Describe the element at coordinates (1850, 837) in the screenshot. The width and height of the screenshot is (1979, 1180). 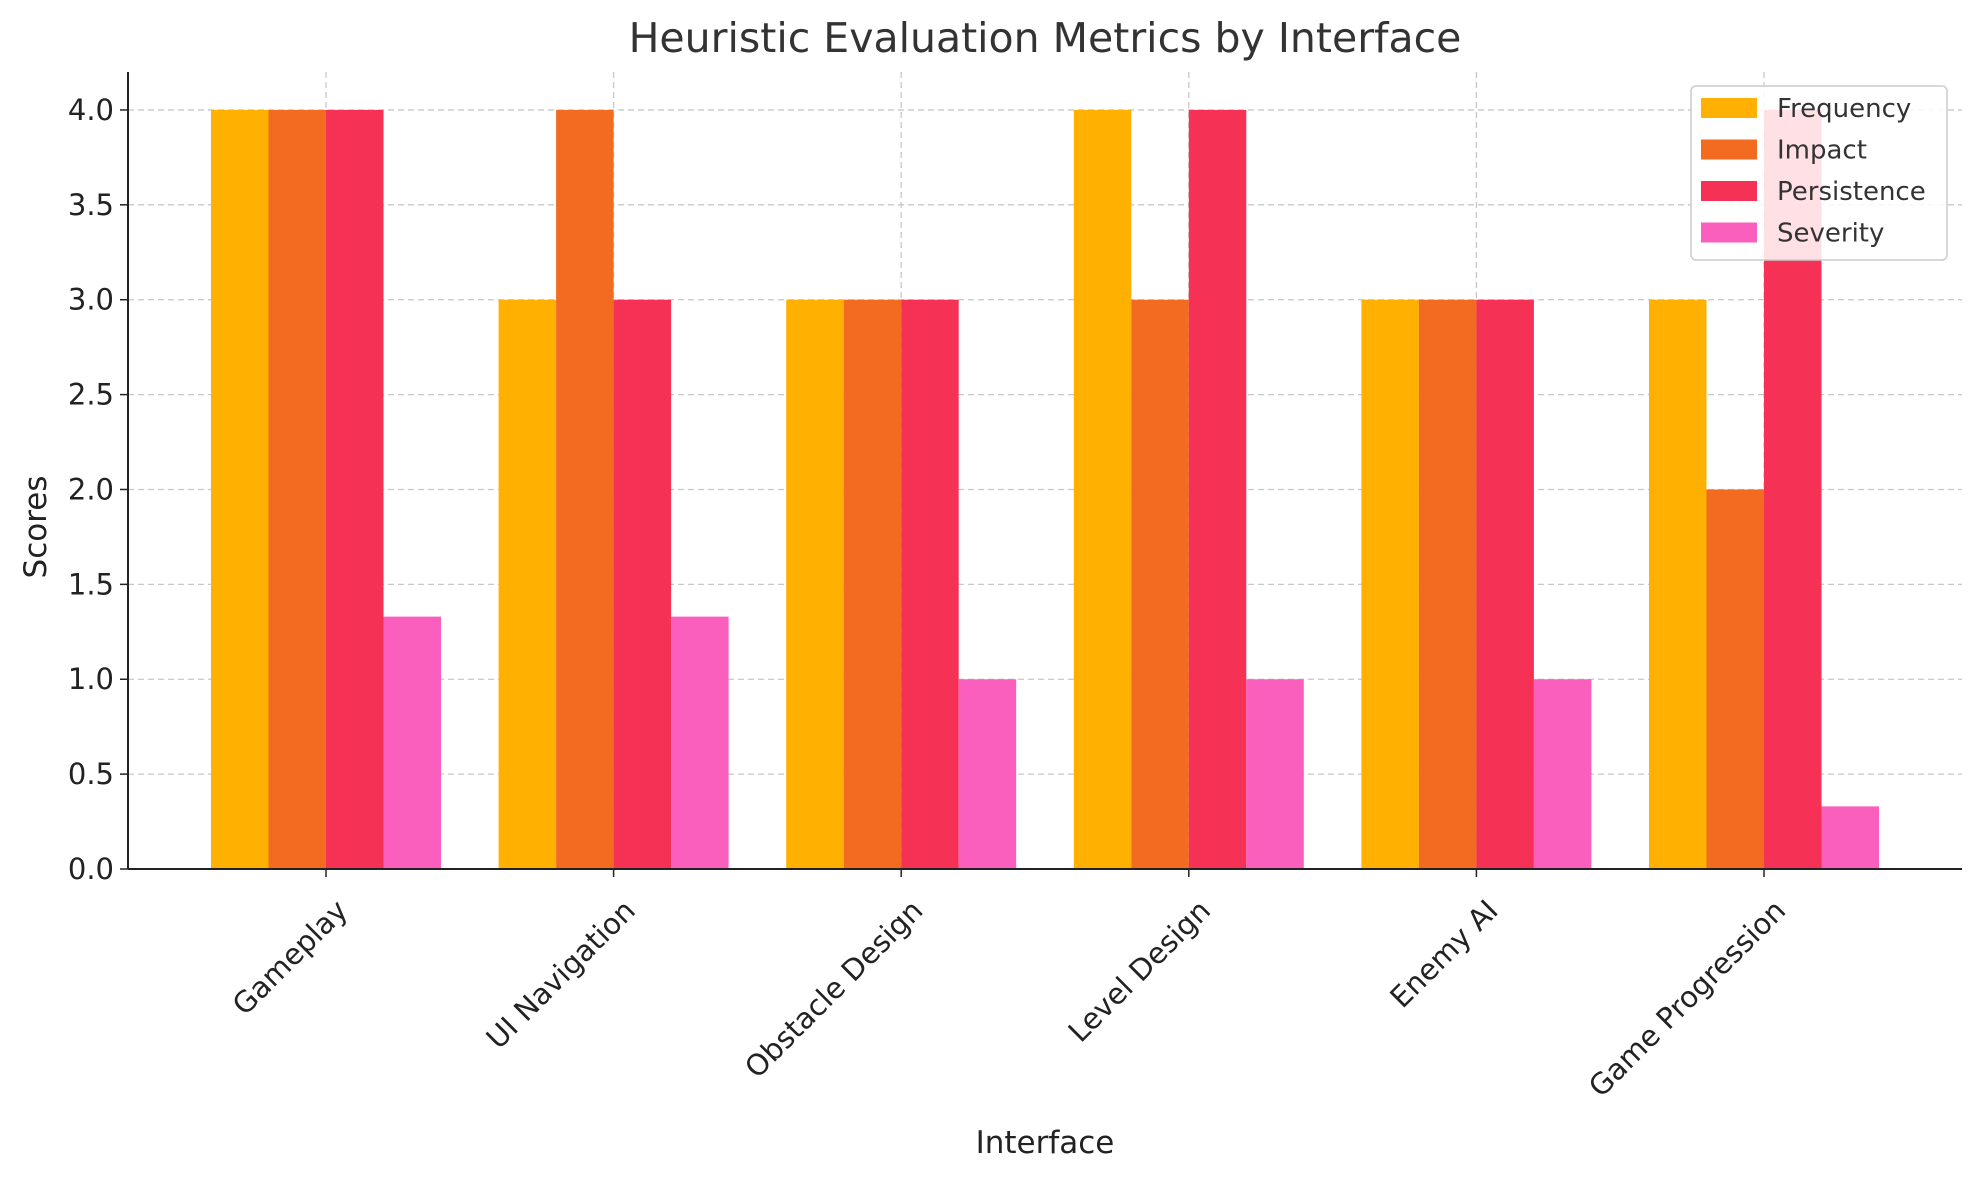
I see `bar-severity-game-progression` at that location.